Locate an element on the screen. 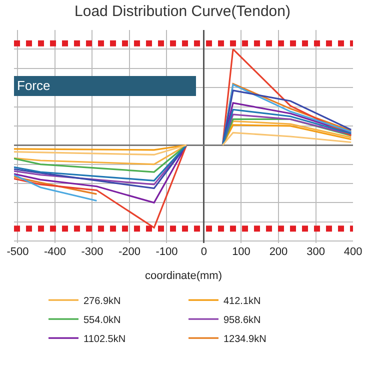 The width and height of the screenshot is (365, 365). x-tick-label: 300 is located at coordinates (315, 252).